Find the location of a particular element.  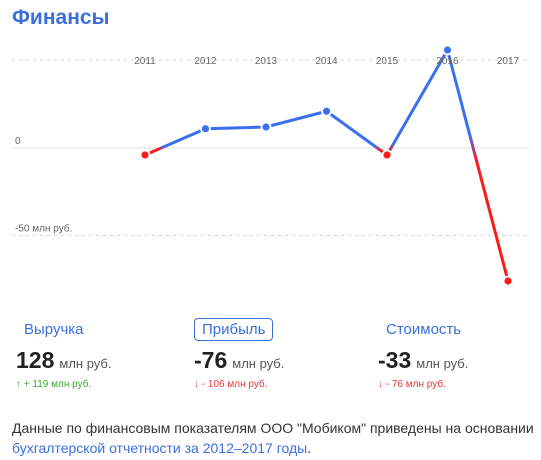

x-tick-label: 2012 is located at coordinates (205, 61).